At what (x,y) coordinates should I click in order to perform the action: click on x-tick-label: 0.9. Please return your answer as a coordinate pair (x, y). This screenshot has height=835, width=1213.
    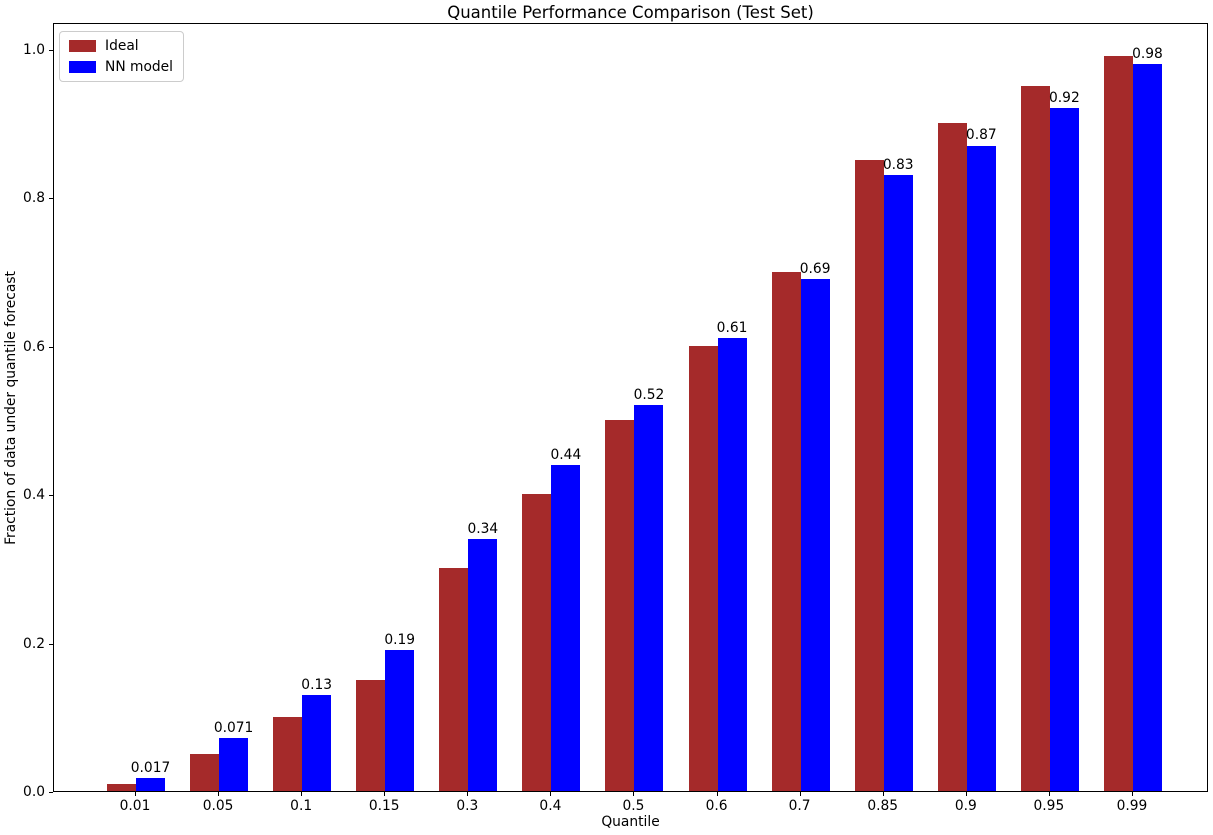
    Looking at the image, I should click on (965, 806).